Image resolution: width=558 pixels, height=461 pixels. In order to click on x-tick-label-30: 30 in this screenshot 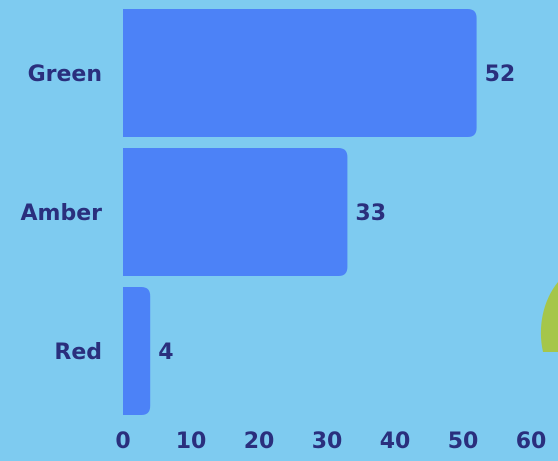, I will do `click(327, 441)`.